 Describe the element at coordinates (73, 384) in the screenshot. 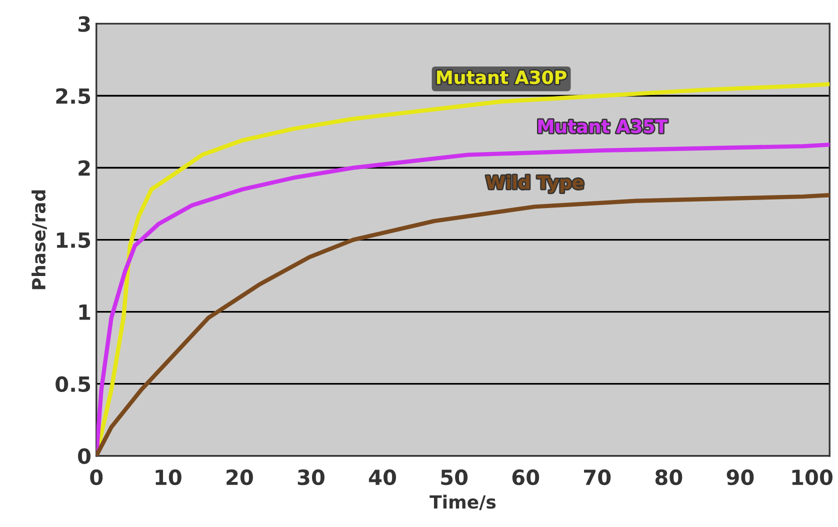

I see `y-tick-label: 0.5` at that location.